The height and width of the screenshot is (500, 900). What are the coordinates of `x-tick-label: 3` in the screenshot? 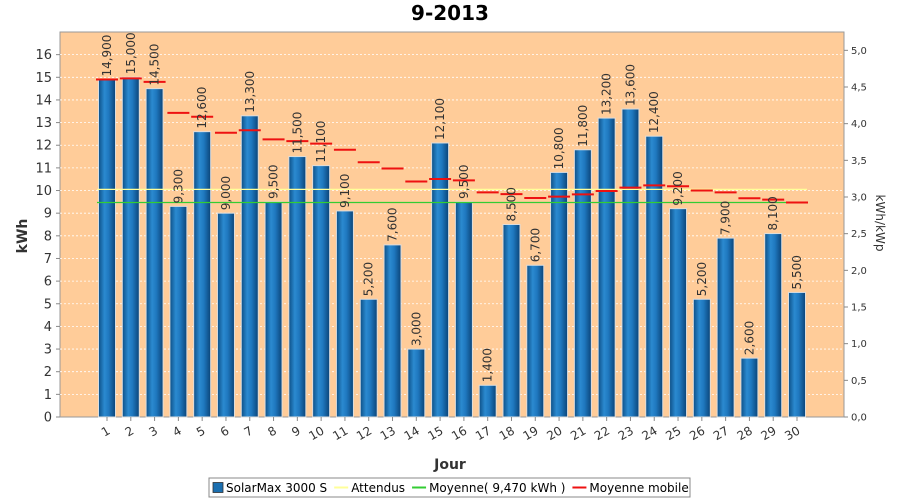 It's located at (153, 431).